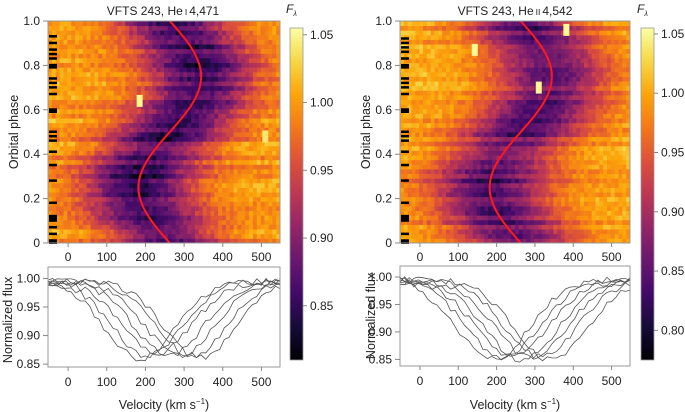  What do you see at coordinates (29, 307) in the screenshot?
I see `y-tick-label: 0.95` at bounding box center [29, 307].